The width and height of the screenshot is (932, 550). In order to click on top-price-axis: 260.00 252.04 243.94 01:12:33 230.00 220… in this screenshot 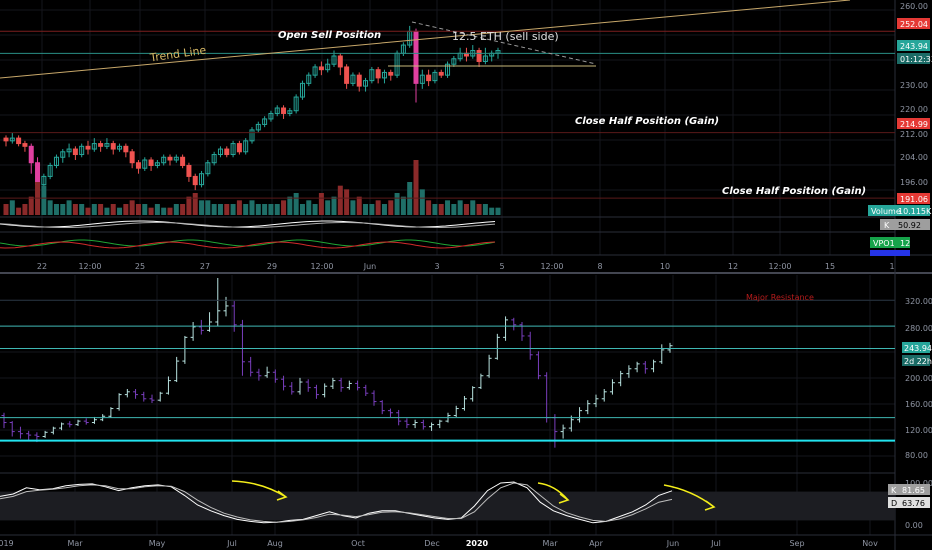, I will do `click(900, 129)`.